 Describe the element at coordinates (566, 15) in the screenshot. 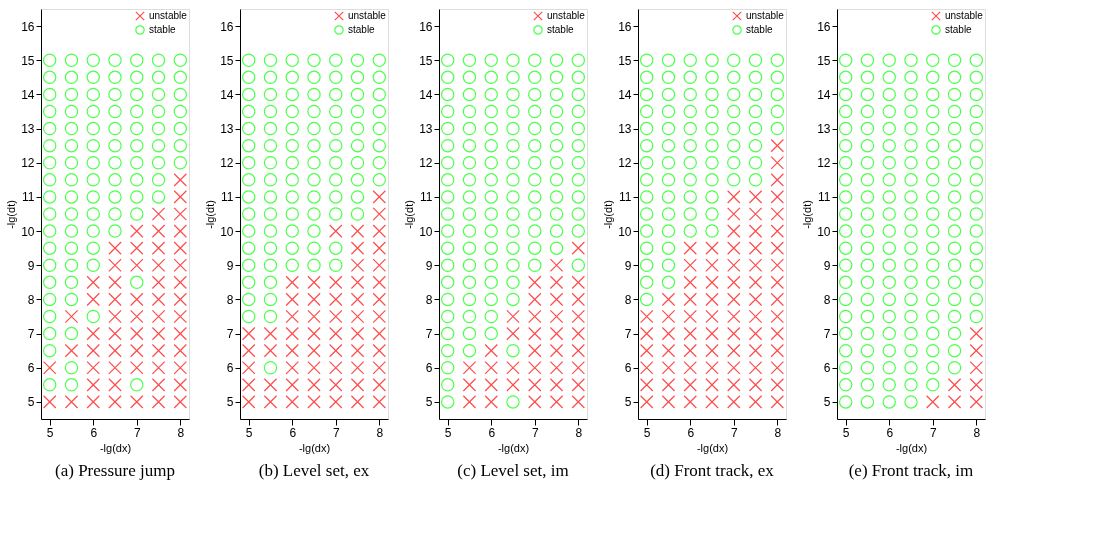

I see `legend-label: unstable` at that location.